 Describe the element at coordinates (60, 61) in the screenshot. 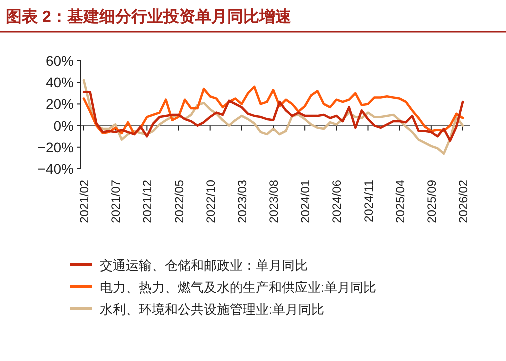

I see `y-tick-label: 60%` at that location.